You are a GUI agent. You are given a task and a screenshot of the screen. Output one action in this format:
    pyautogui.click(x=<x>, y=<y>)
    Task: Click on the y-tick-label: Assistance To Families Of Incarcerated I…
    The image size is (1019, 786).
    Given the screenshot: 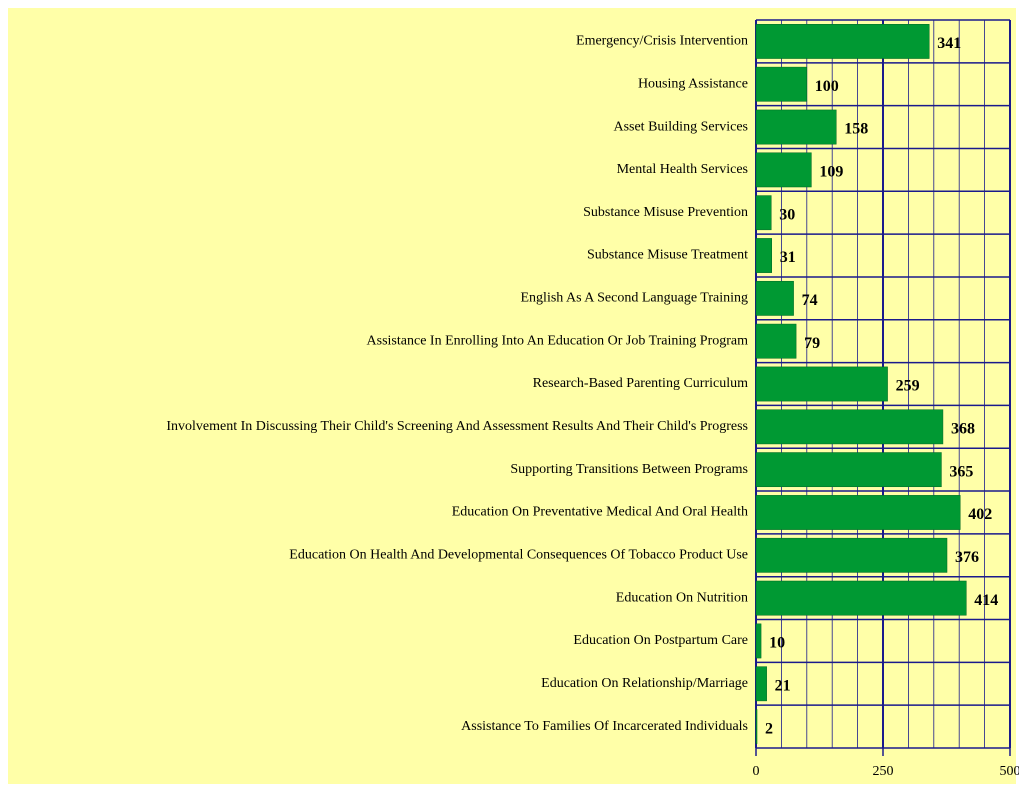 What is the action you would take?
    pyautogui.click(x=604, y=726)
    